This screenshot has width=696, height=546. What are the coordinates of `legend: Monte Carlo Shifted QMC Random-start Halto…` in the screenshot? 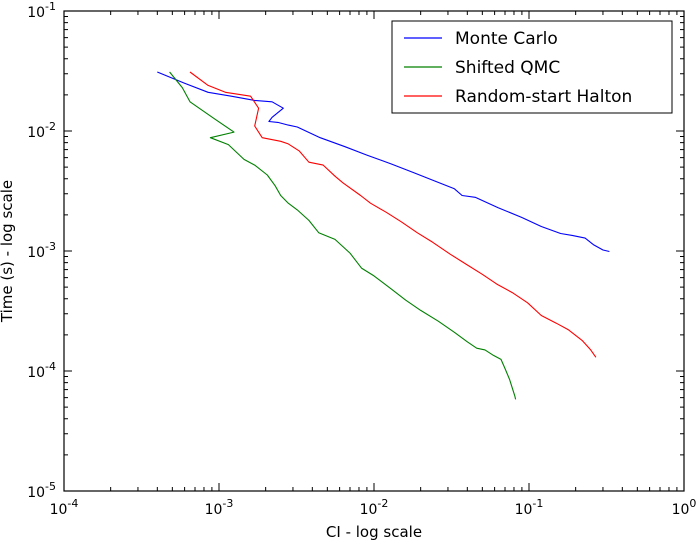 It's located at (532, 67).